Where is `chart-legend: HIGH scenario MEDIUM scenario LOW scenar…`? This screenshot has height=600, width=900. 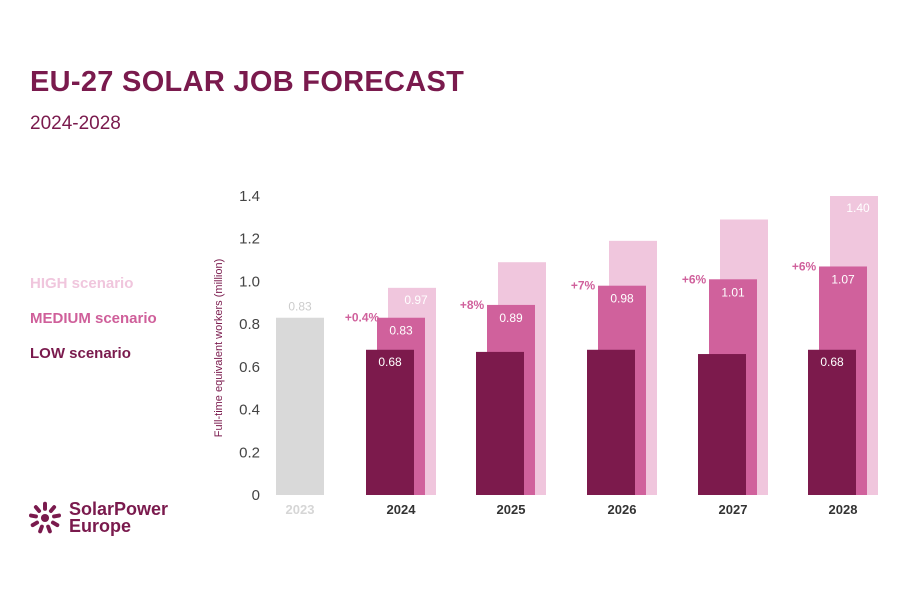 chart-legend: HIGH scenario MEDIUM scenario LOW scenar… is located at coordinates (130, 326).